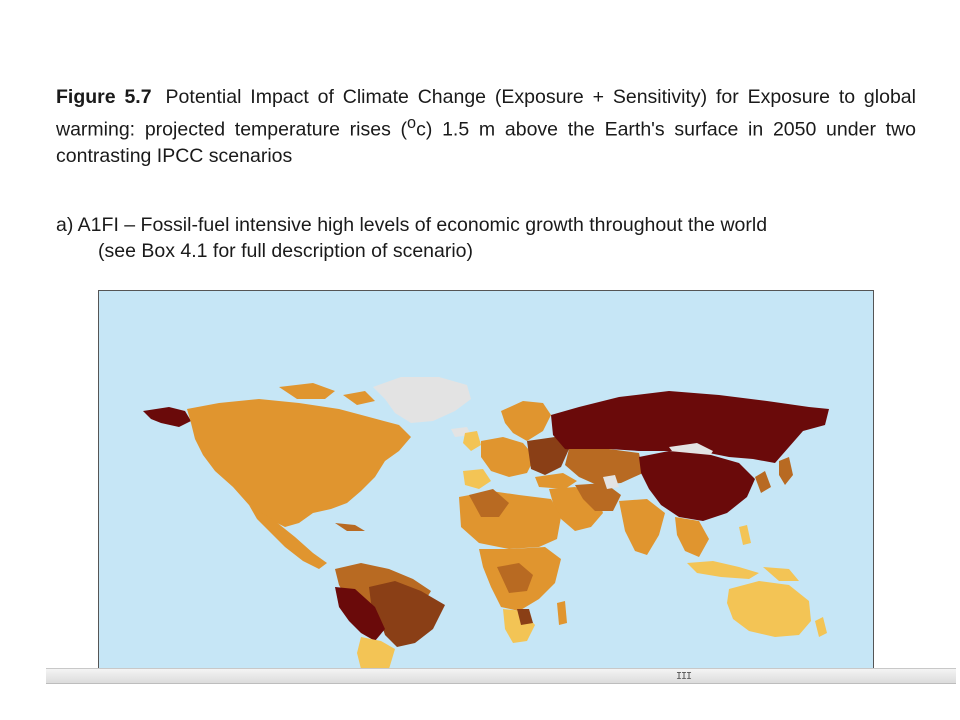  What do you see at coordinates (515, 578) in the screenshot?
I see `region-congo` at bounding box center [515, 578].